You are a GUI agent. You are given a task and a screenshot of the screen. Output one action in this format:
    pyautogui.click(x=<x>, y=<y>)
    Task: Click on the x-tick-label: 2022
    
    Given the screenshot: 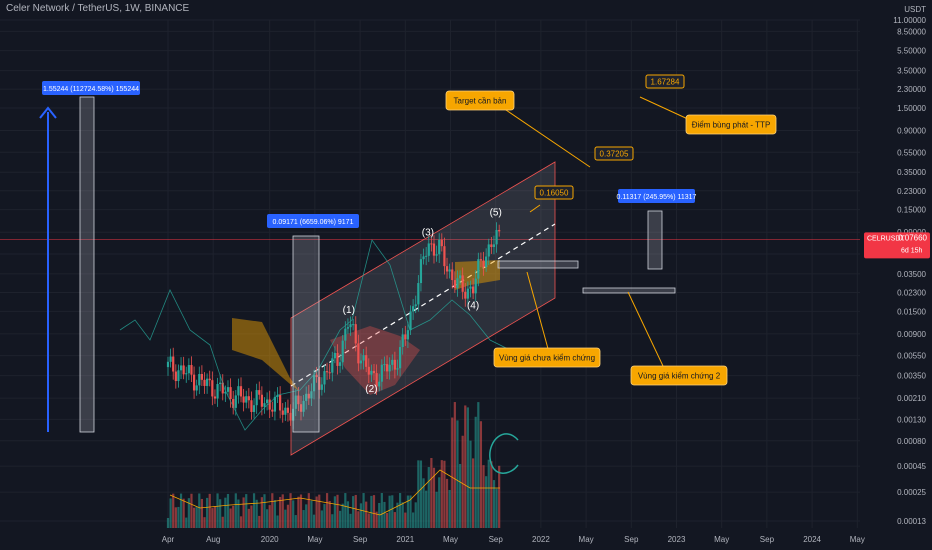 What is the action you would take?
    pyautogui.click(x=541, y=539)
    